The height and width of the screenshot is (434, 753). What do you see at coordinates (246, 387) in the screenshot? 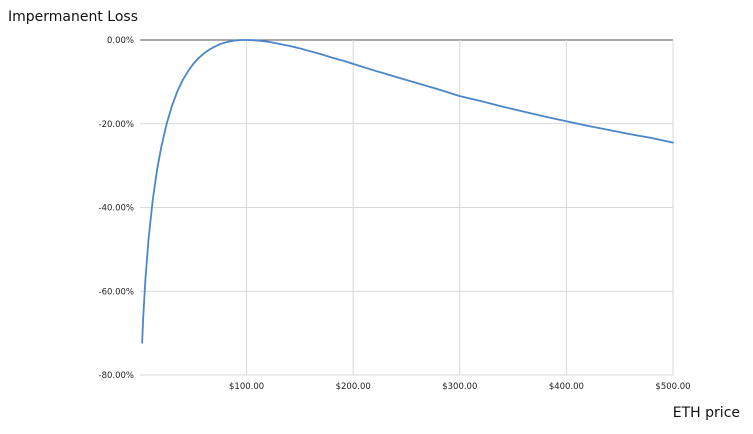
I see `x-tick-label: $100.00` at bounding box center [246, 387].